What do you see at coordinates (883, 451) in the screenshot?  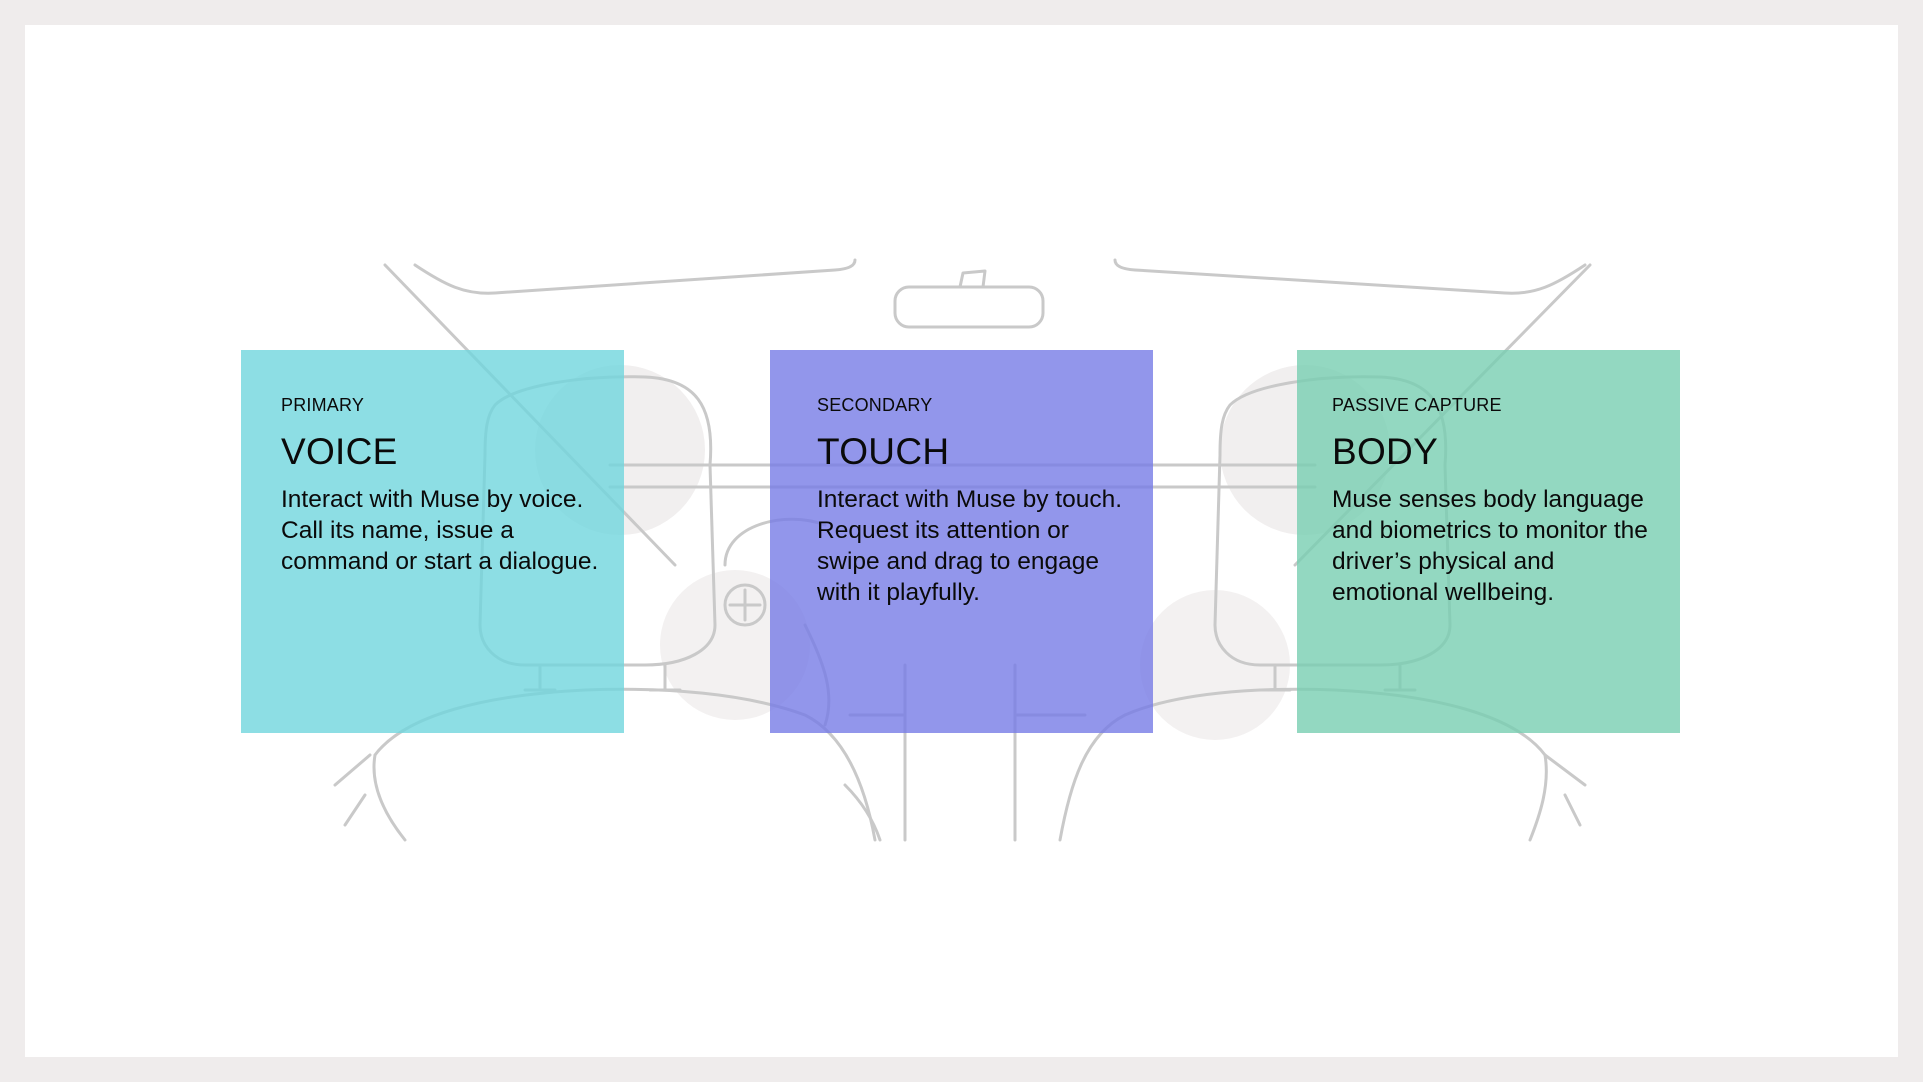 I see `card-title: TOUCH` at bounding box center [883, 451].